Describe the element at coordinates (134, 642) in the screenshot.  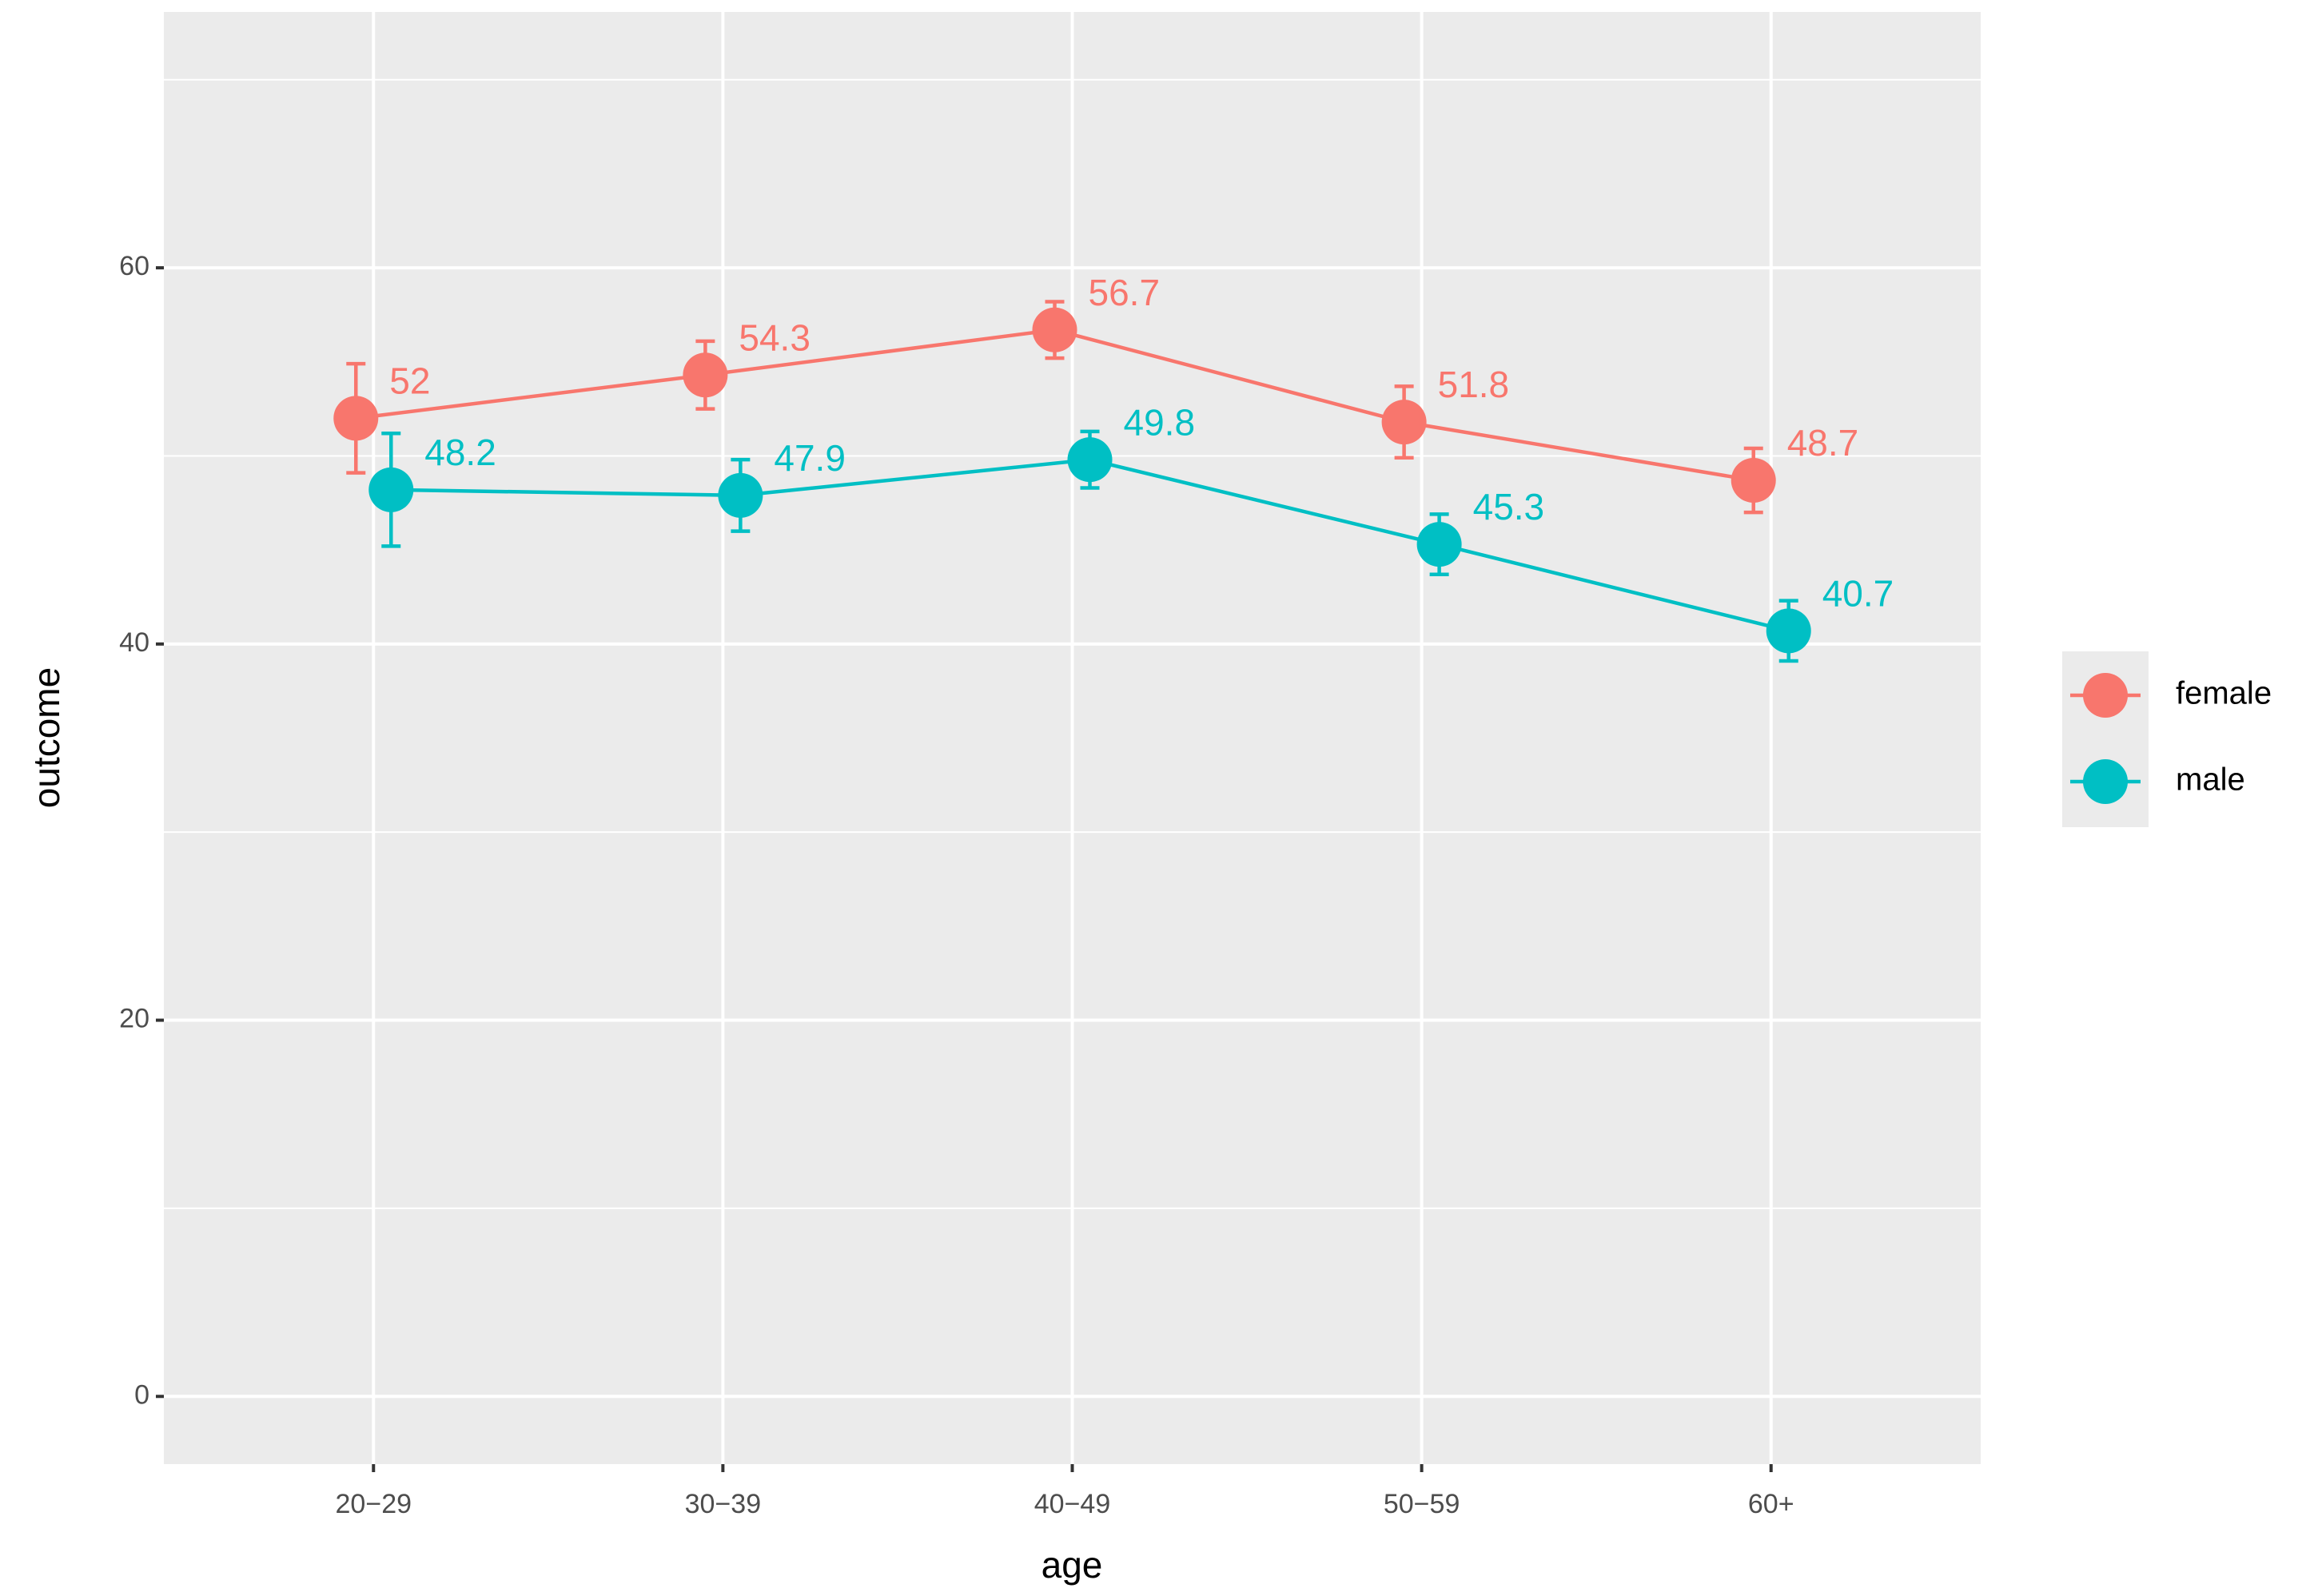
I see `y-tick-label: 40` at that location.